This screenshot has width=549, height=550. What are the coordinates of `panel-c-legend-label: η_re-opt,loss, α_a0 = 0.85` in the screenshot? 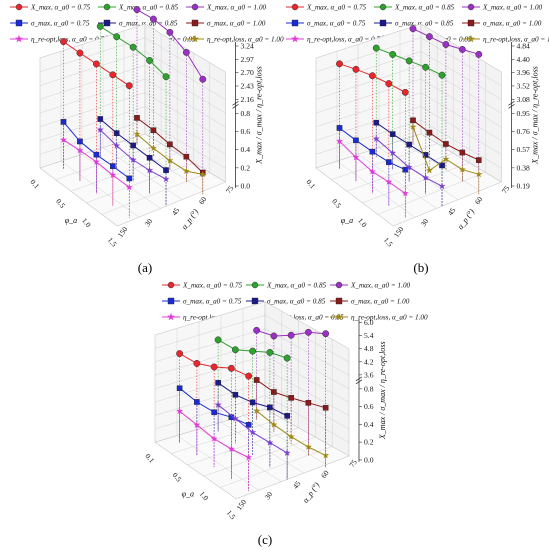 It's located at (305, 318).